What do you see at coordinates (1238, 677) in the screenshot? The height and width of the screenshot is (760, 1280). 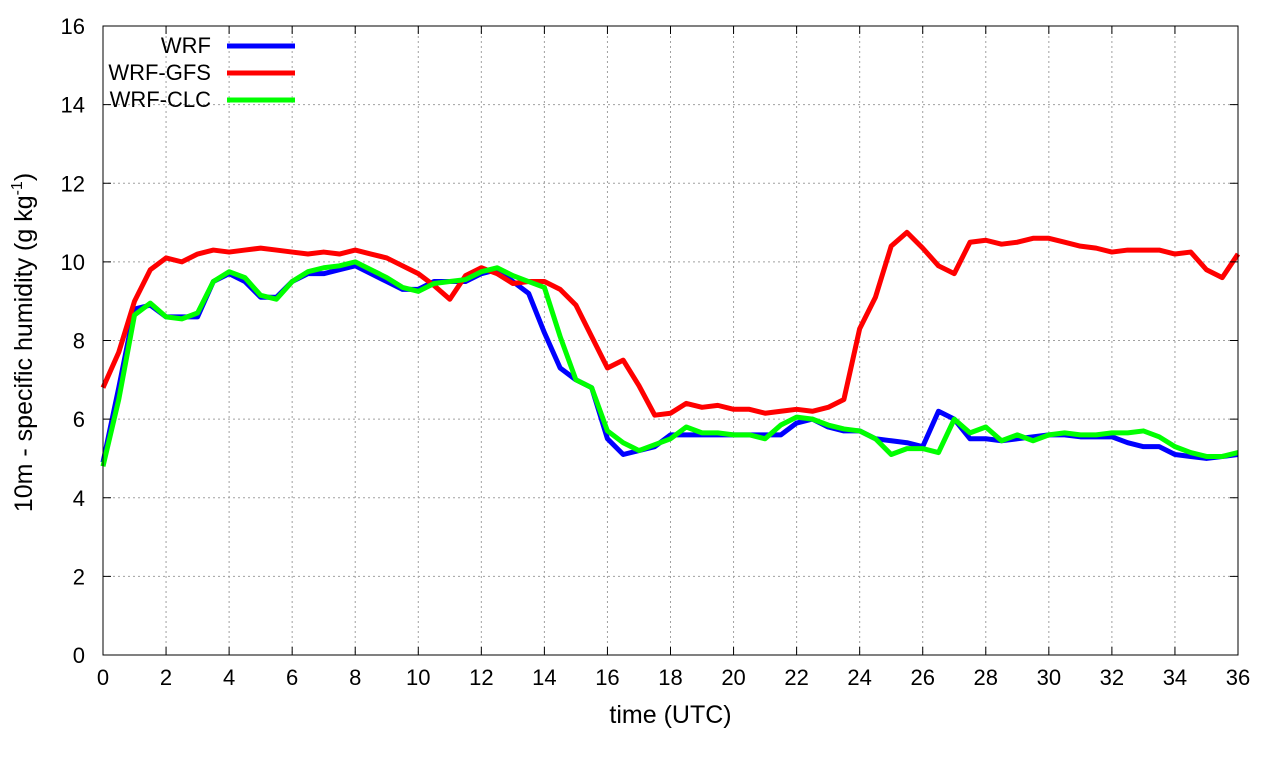 I see `x-tick-label: 36` at bounding box center [1238, 677].